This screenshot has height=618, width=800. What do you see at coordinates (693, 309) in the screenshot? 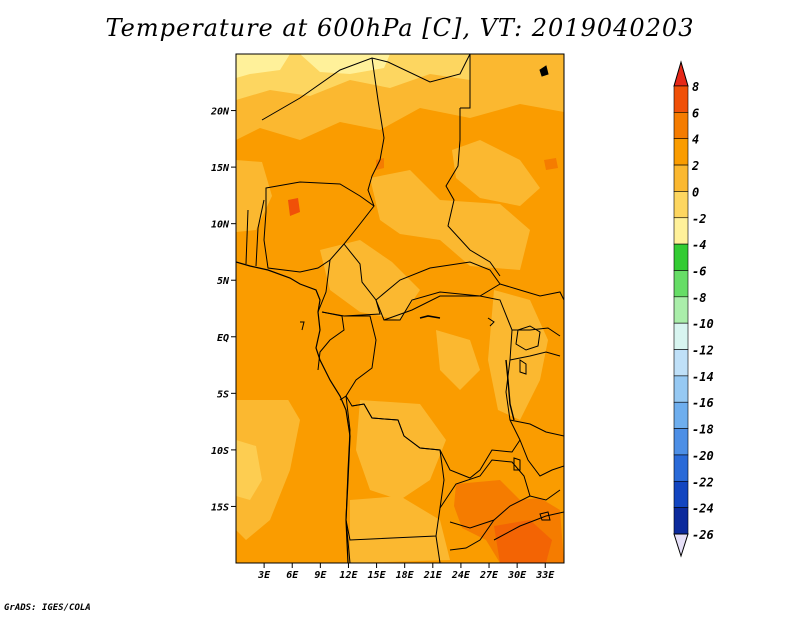
I see `colorbar: 8 6 4 2 0 -2 -4 -6 -8 -10 -12 -14 -16 -18 -20 -22 -24 -26` at bounding box center [693, 309].